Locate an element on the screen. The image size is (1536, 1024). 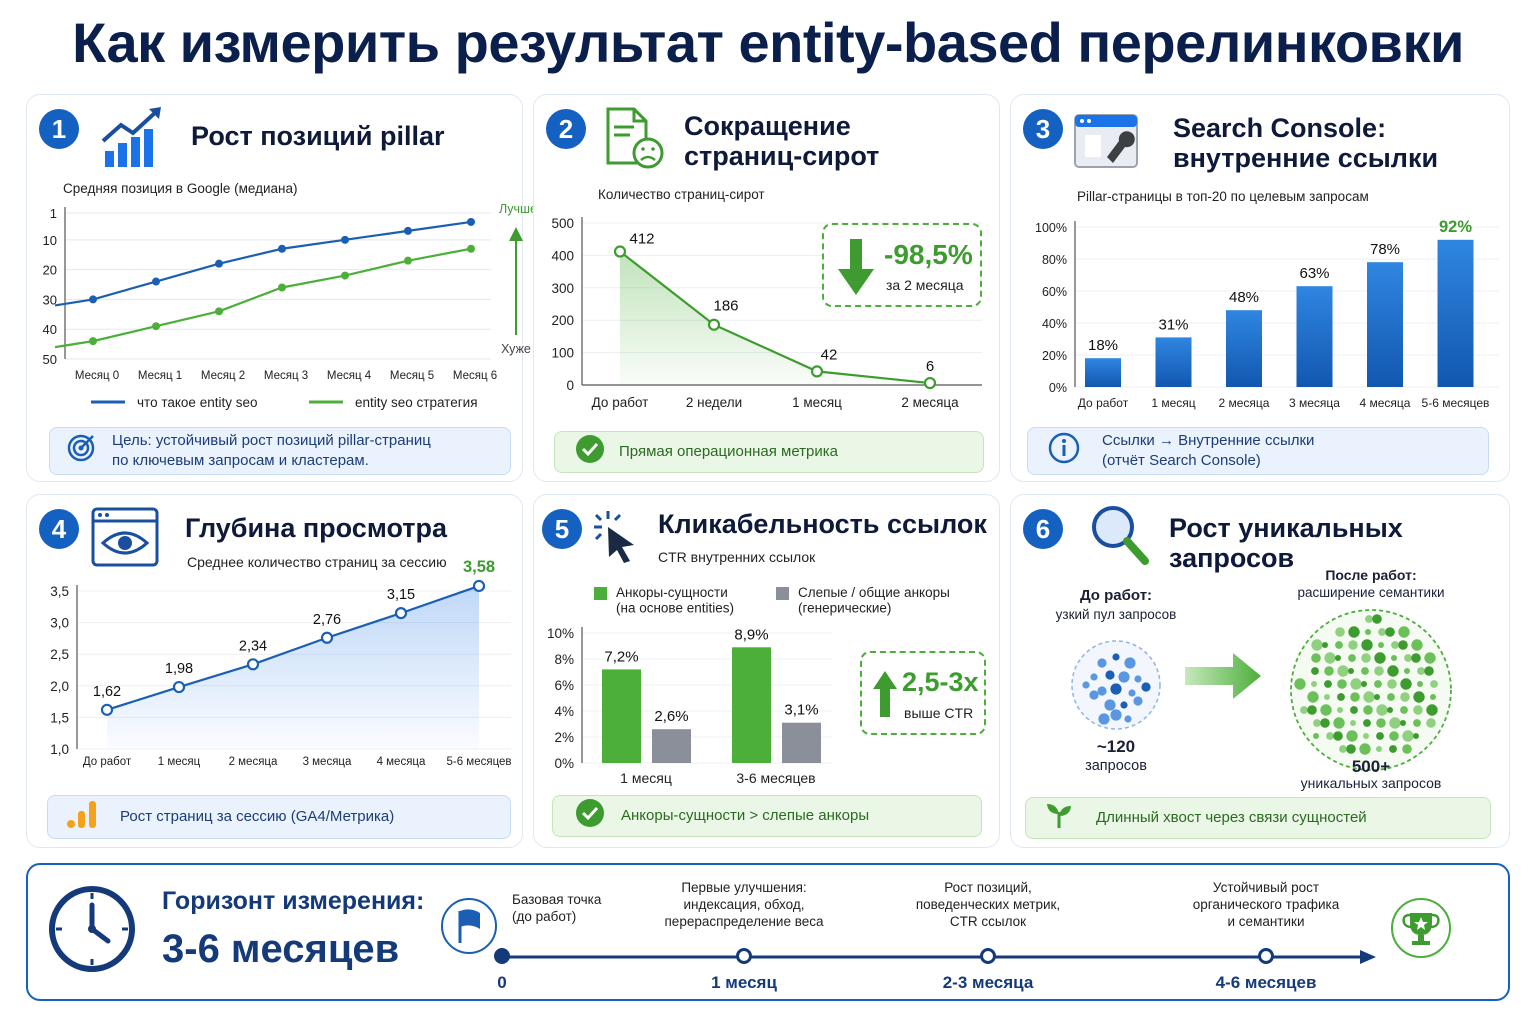
y-tick-label: 3,5 is located at coordinates (59, 591).